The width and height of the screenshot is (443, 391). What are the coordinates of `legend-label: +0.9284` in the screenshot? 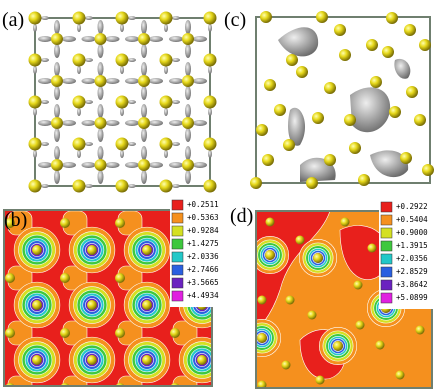 It's located at (203, 230).